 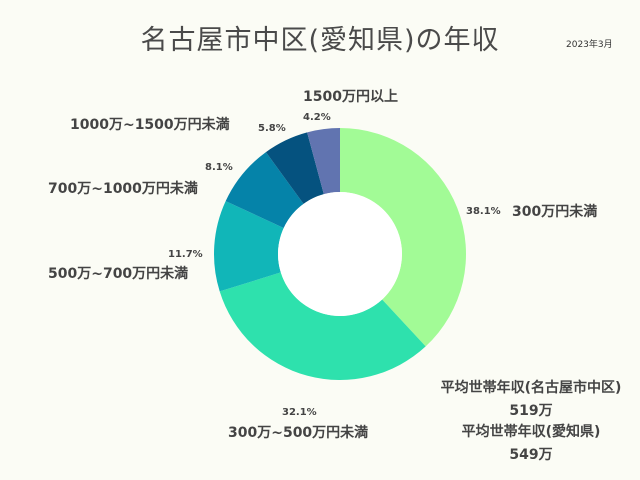 I want to click on prefecture-average-value: 549万, so click(x=531, y=455).